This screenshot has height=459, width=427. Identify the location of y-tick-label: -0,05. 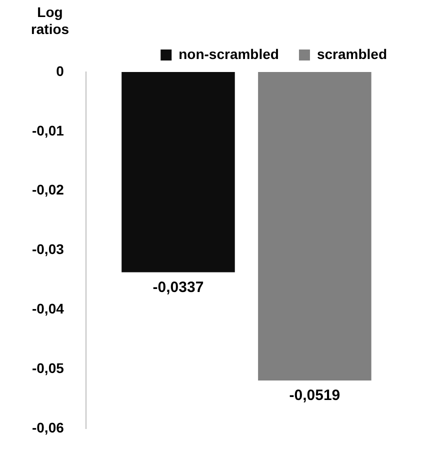
(48, 368).